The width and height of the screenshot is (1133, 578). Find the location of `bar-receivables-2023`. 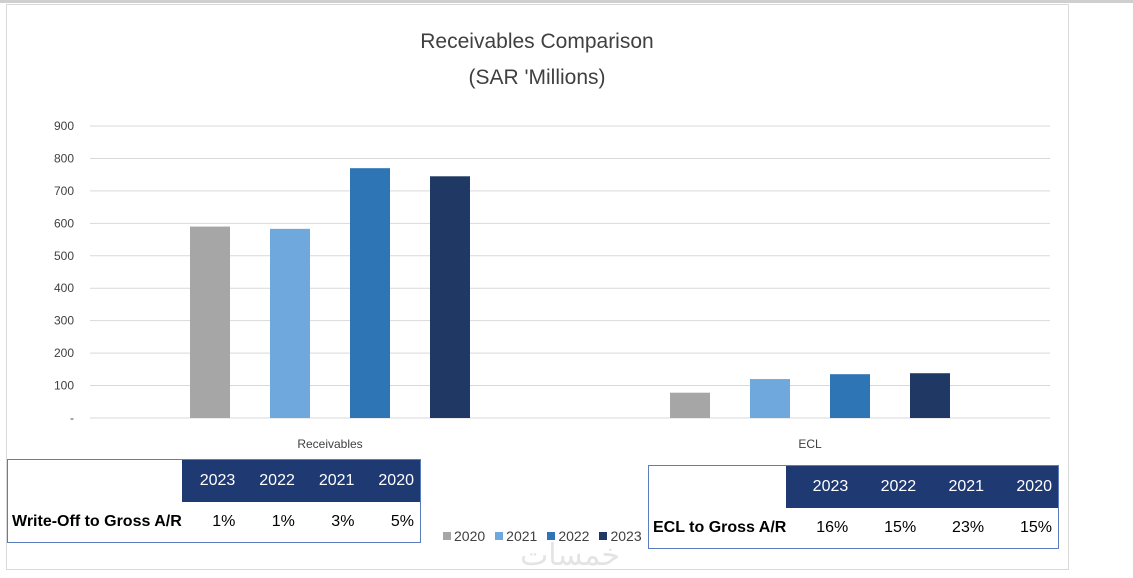

bar-receivables-2023 is located at coordinates (450, 297).